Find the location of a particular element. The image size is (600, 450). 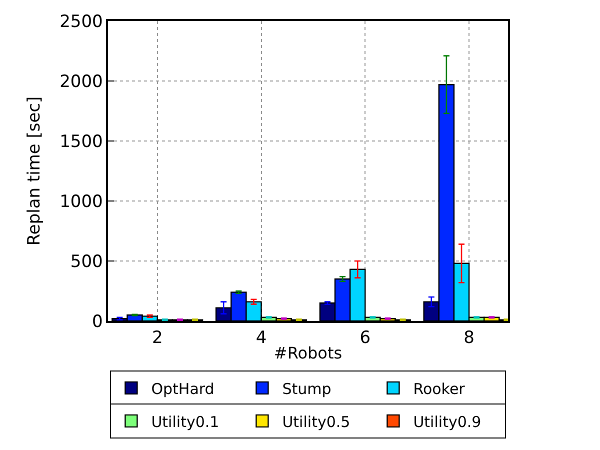

legend-label: Rooker is located at coordinates (439, 389).